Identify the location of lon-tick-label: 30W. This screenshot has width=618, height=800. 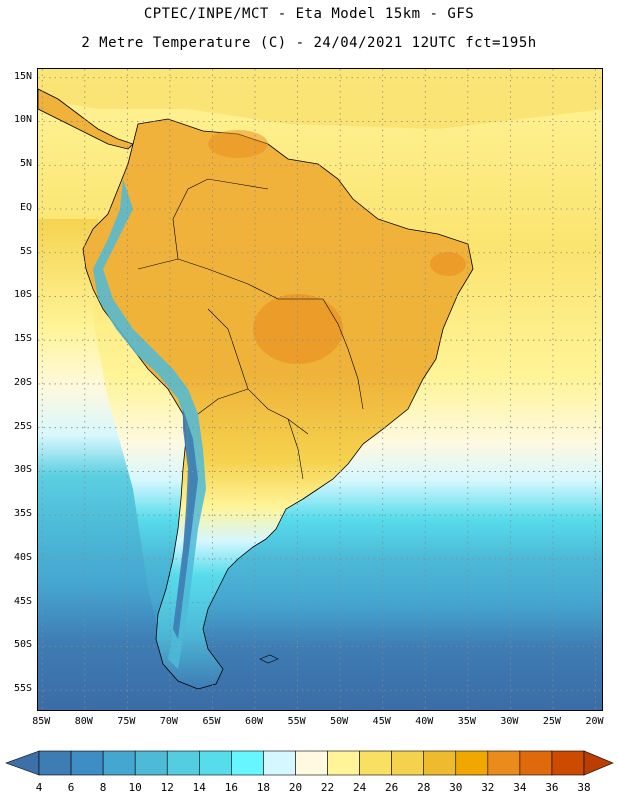
(509, 721).